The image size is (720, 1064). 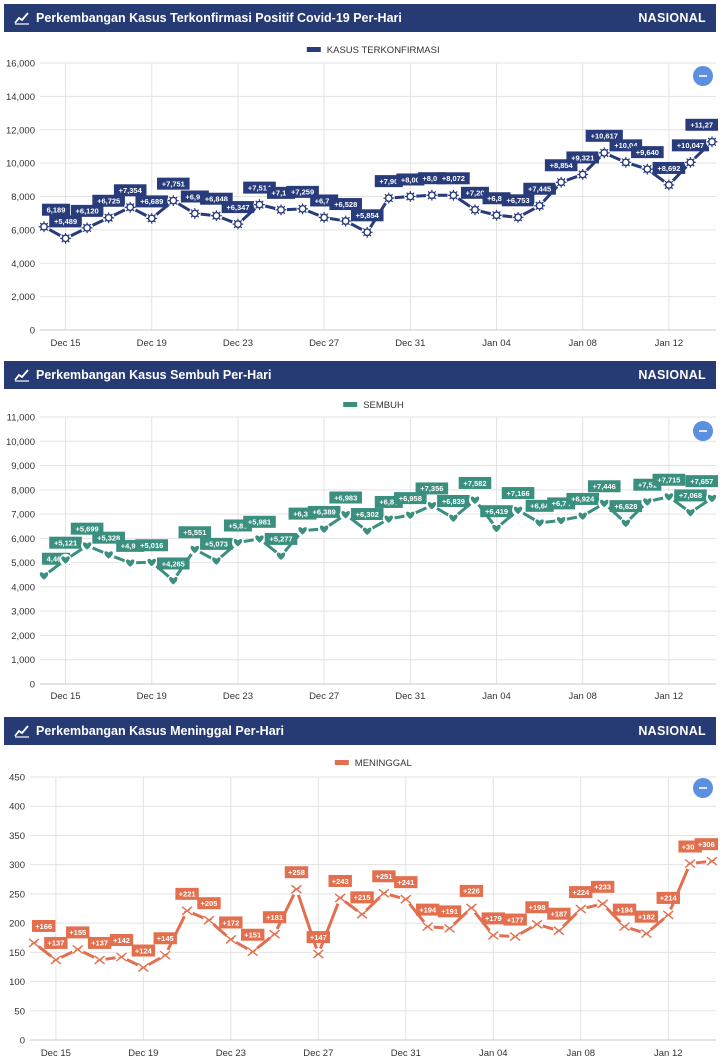 I want to click on legend: KASUS TERKONFIRMASI, so click(x=373, y=50).